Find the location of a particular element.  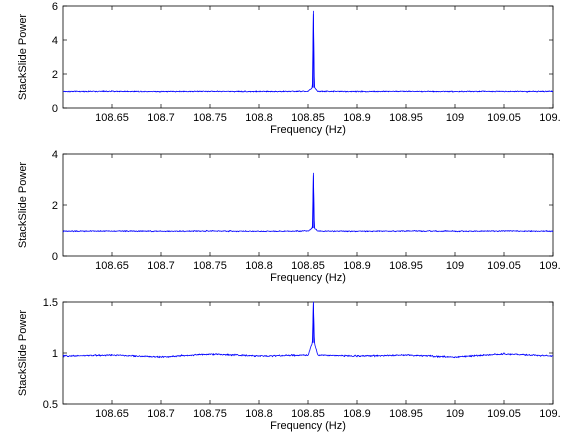

y-tick-label: 6 is located at coordinates (55, 7).